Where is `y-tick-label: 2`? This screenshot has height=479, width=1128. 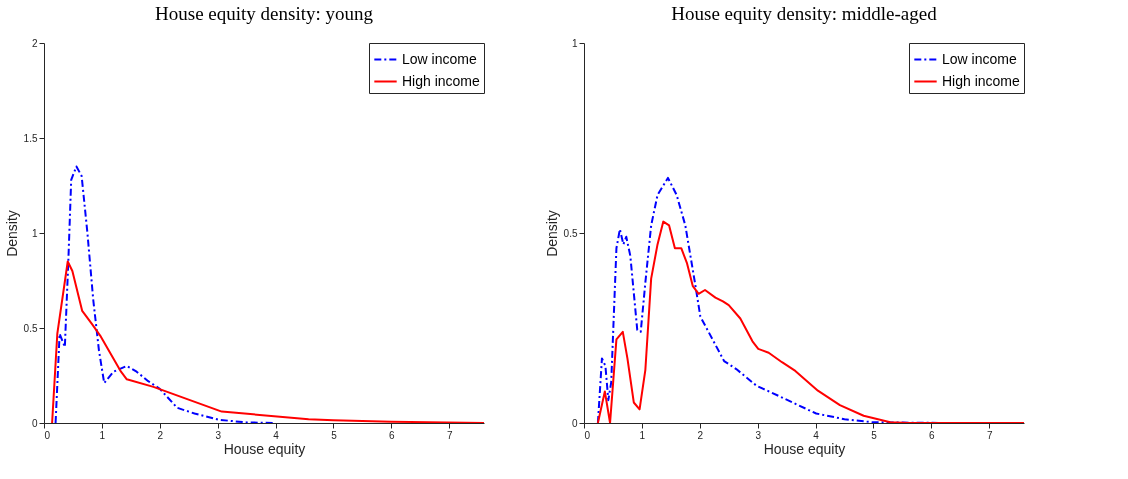
y-tick-label: 2 is located at coordinates (34, 43).